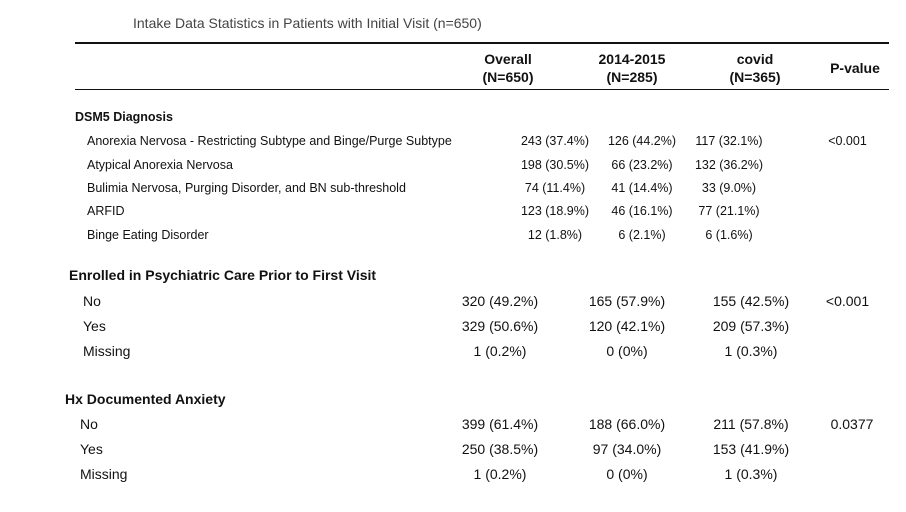  What do you see at coordinates (500, 301) in the screenshot?
I see `cell-overall: 320 (49.2%)` at bounding box center [500, 301].